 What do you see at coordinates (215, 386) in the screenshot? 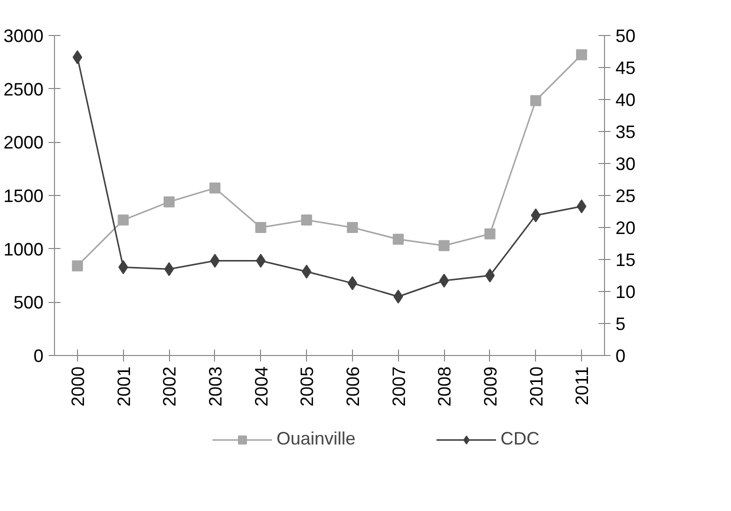
I see `x-tick-label: 2003` at bounding box center [215, 386].